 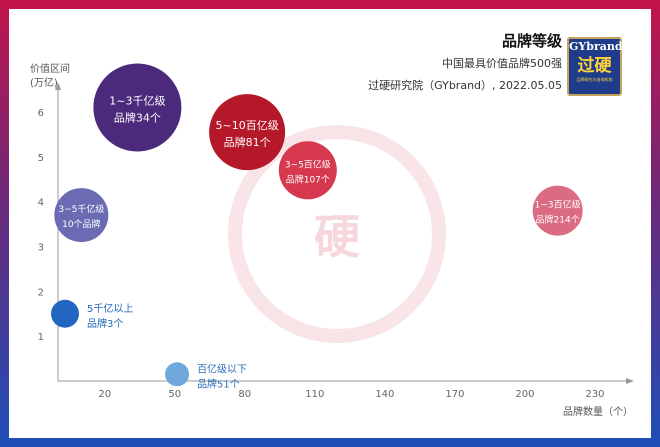 What do you see at coordinates (558, 220) in the screenshot?
I see `bubble-label: 品牌214个` at bounding box center [558, 220].